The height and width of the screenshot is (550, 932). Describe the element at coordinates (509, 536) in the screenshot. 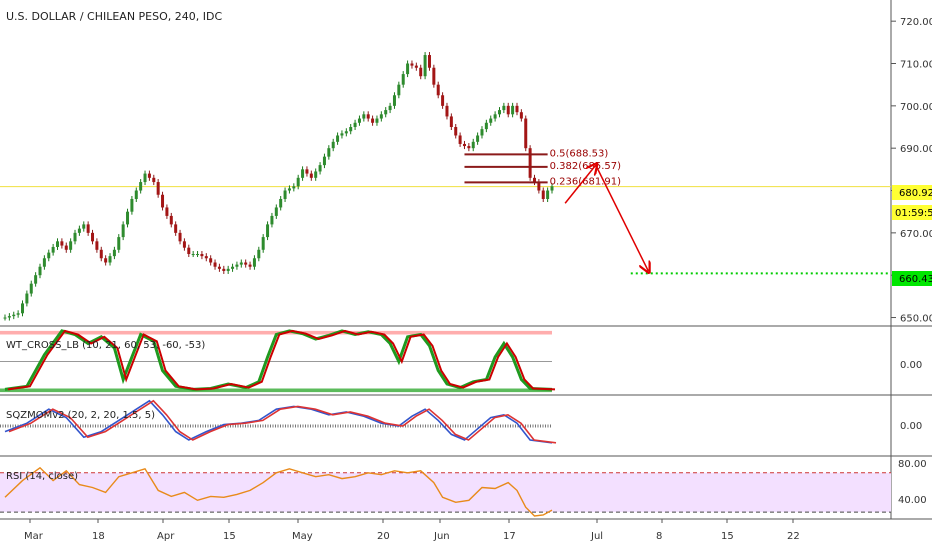

I see `time-tick-label: 17` at that location.